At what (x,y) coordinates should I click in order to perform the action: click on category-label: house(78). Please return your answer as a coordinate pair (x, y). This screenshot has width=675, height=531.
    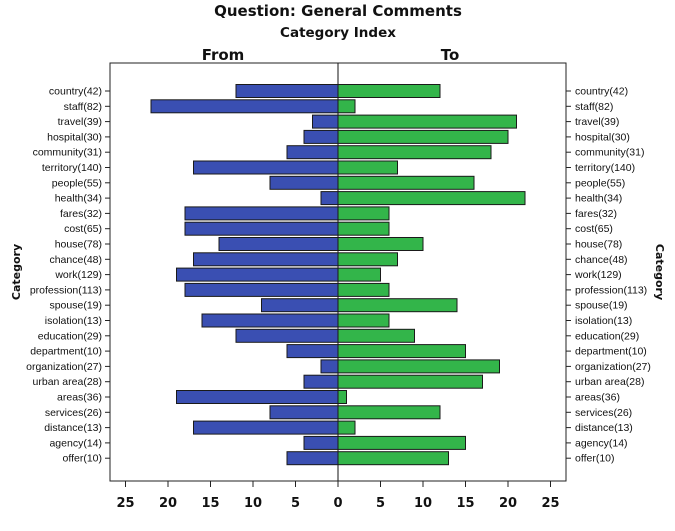
    Looking at the image, I should click on (78, 245).